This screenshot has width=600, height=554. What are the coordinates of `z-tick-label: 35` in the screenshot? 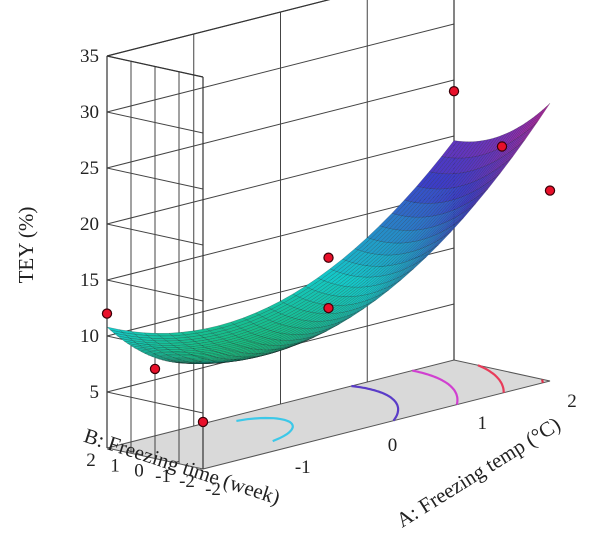 It's located at (89, 56).